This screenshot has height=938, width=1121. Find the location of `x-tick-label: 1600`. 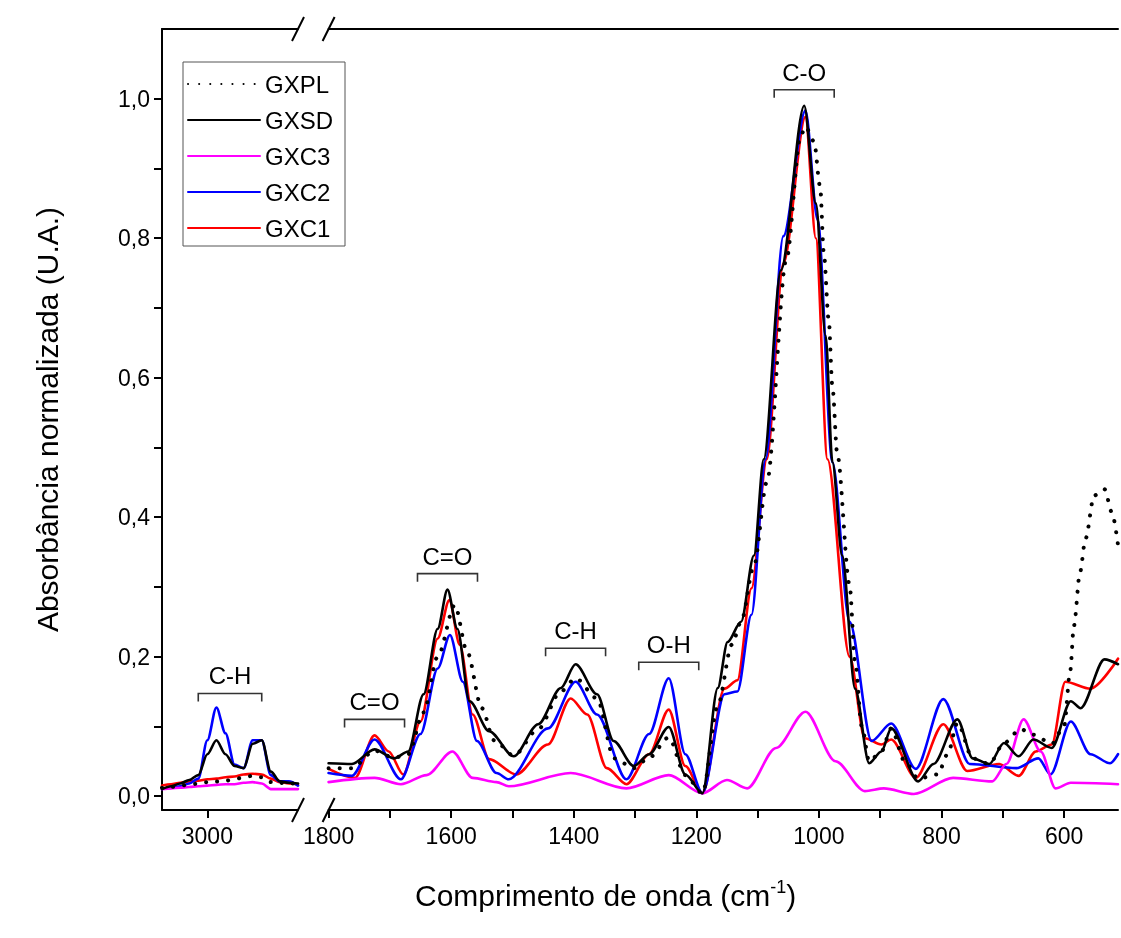

x-tick-label: 1600 is located at coordinates (451, 835).